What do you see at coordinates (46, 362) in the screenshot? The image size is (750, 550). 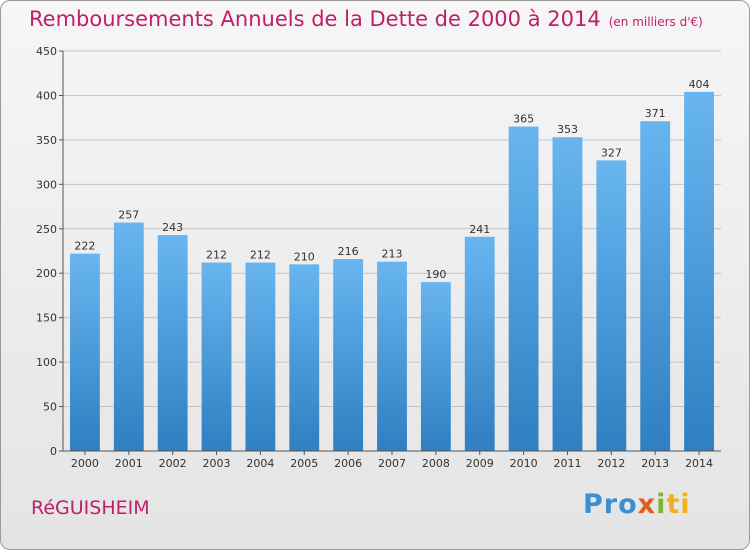 I see `y-tick-label: 100` at bounding box center [46, 362].